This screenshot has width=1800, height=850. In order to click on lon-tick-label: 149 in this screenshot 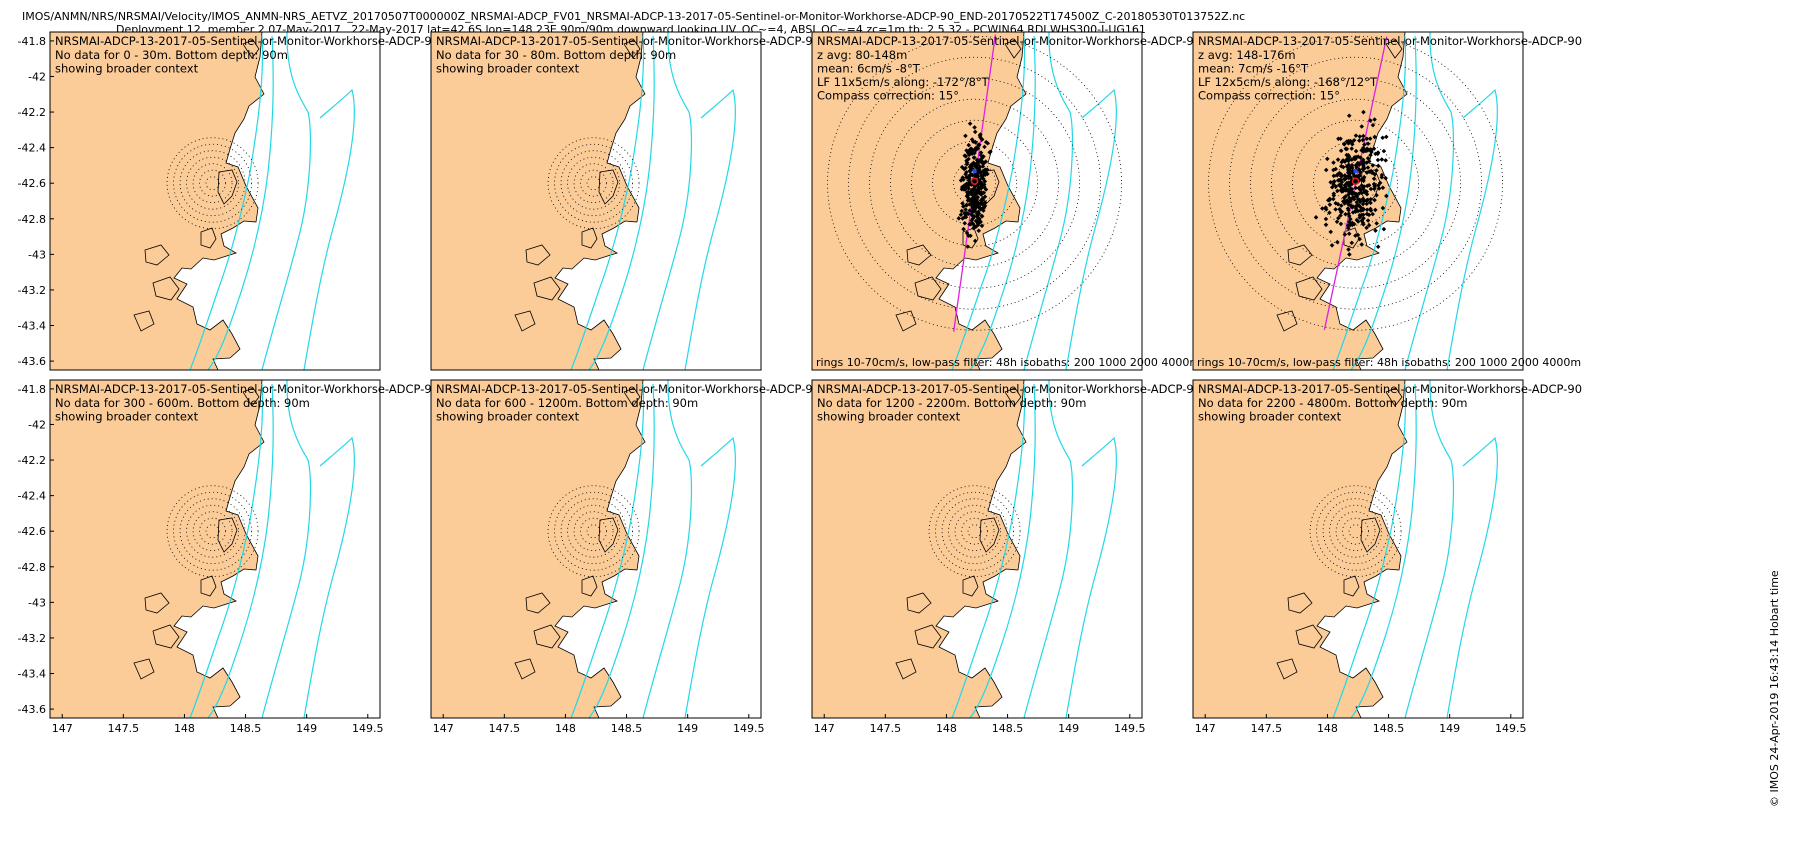, I will do `click(687, 728)`.